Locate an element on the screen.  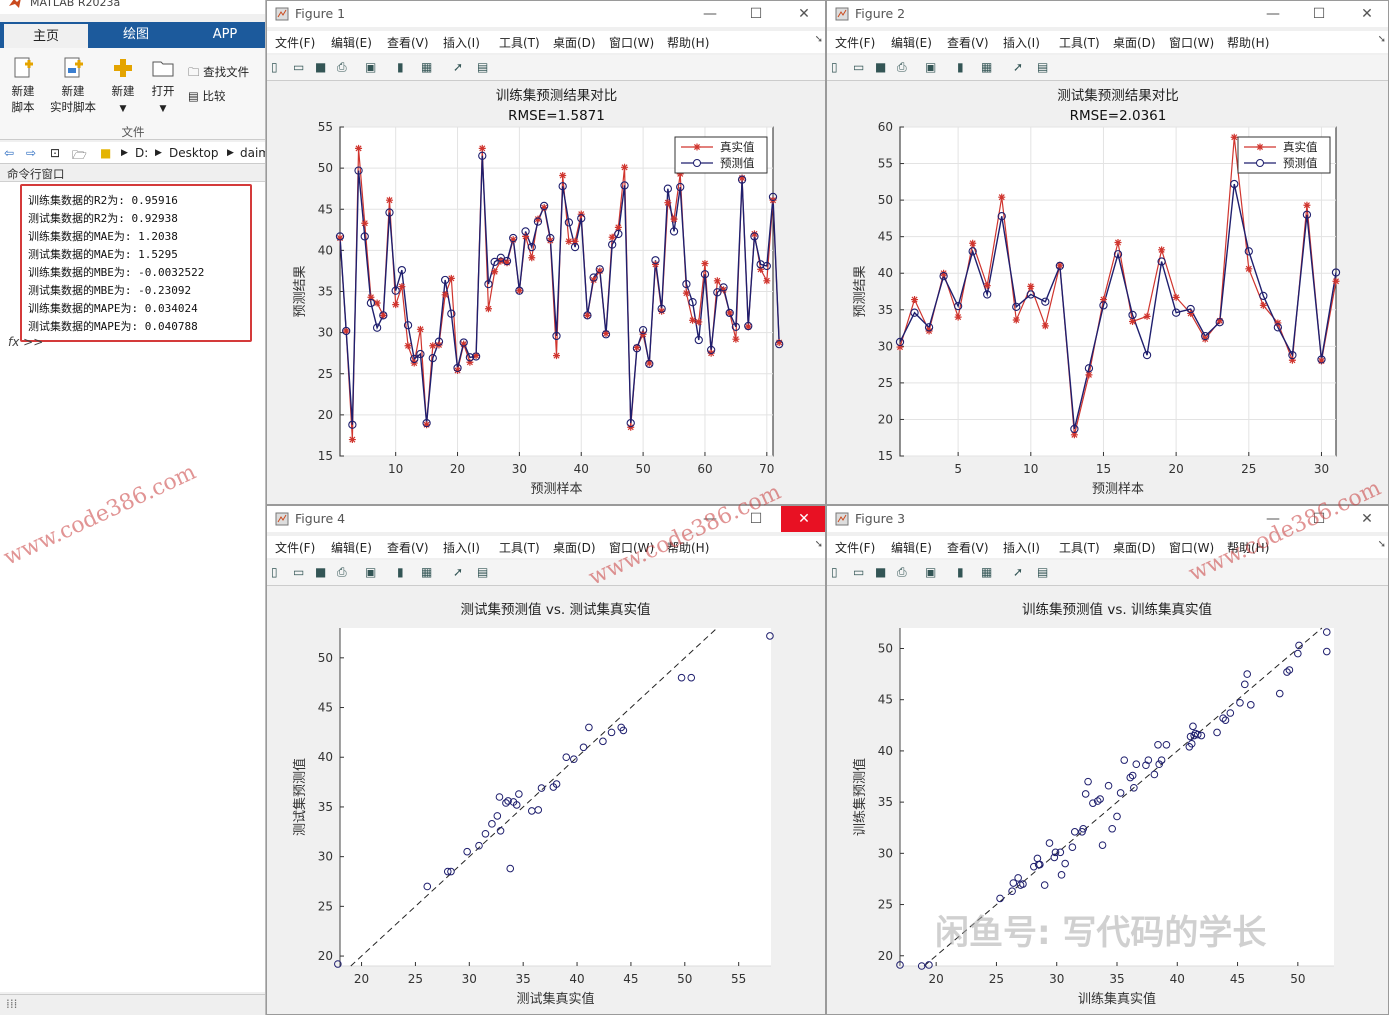
new-live-script-button: 新建 实时脚本 is located at coordinates (73, 85).